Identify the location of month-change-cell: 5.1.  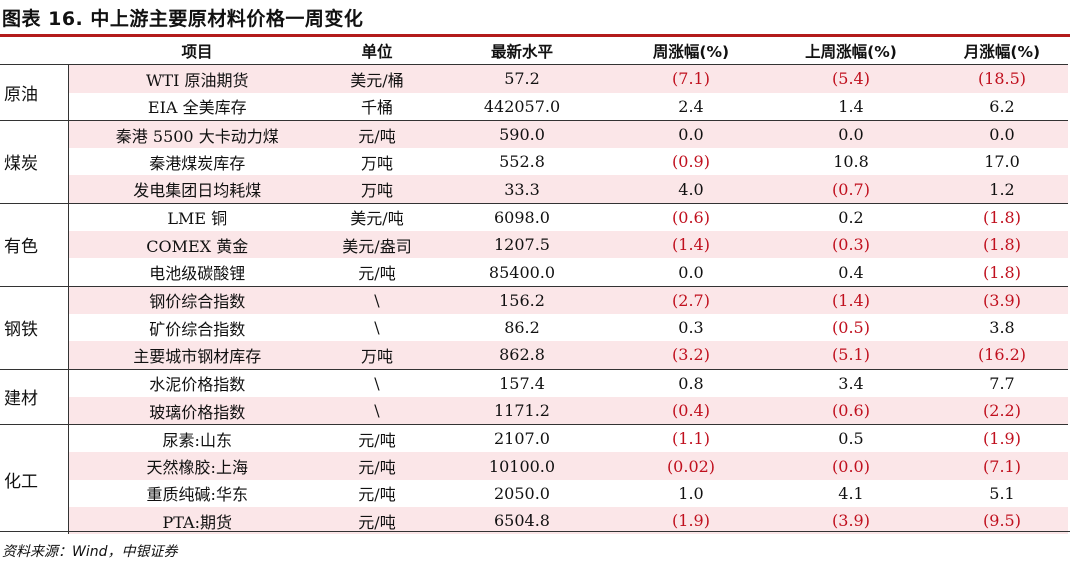
(1002, 493).